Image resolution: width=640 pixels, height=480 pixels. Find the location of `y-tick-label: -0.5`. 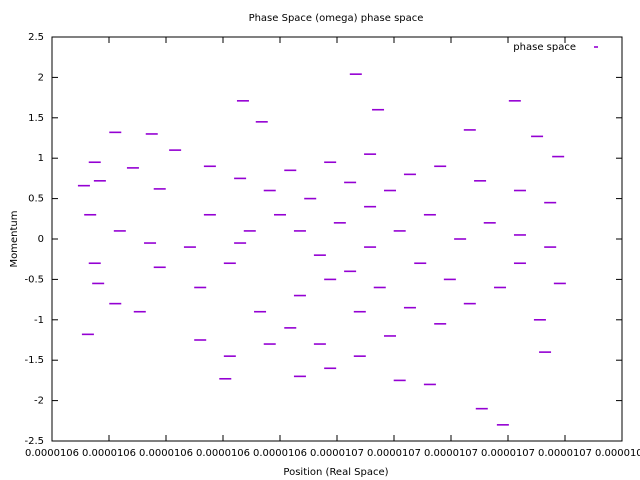

y-tick-label: -0.5 is located at coordinates (34, 279).